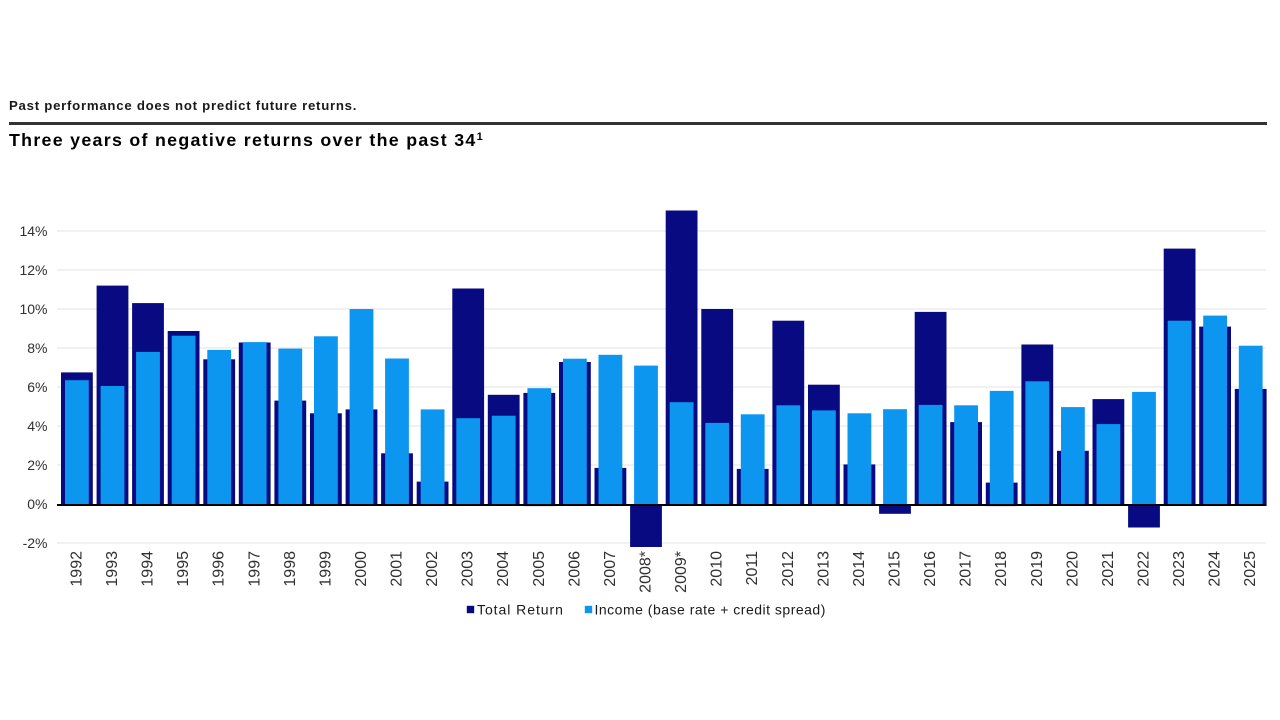 This screenshot has width=1280, height=720. What do you see at coordinates (788, 569) in the screenshot?
I see `svg-text: 2012` at bounding box center [788, 569].